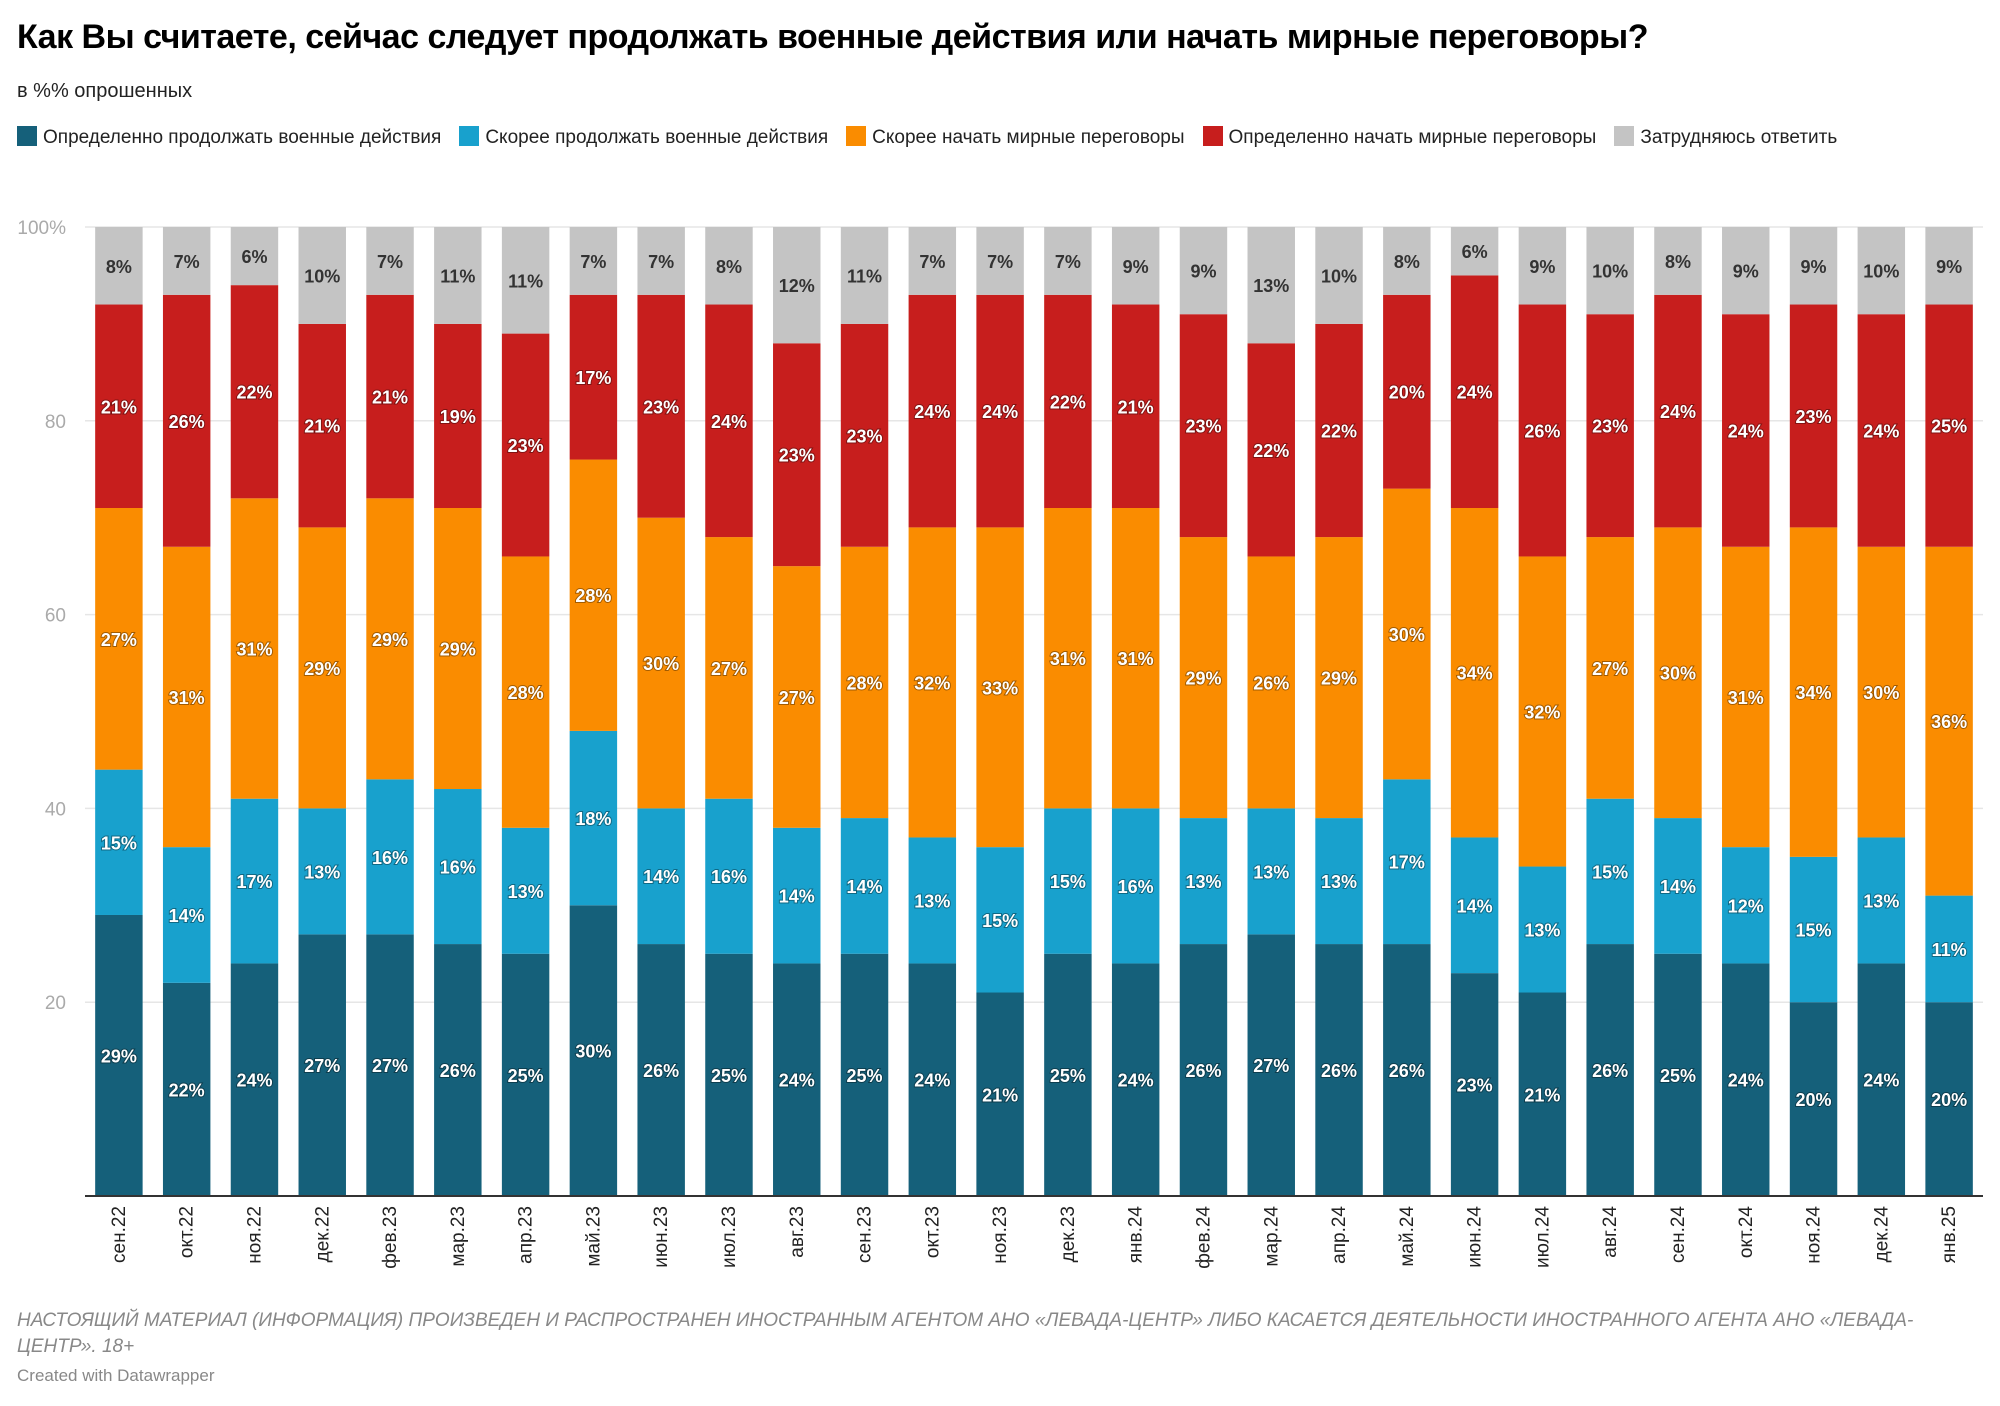 The height and width of the screenshot is (1406, 2000). Describe the element at coordinates (1136, 1235) in the screenshot. I see `x-tick-label: янв.24` at that location.